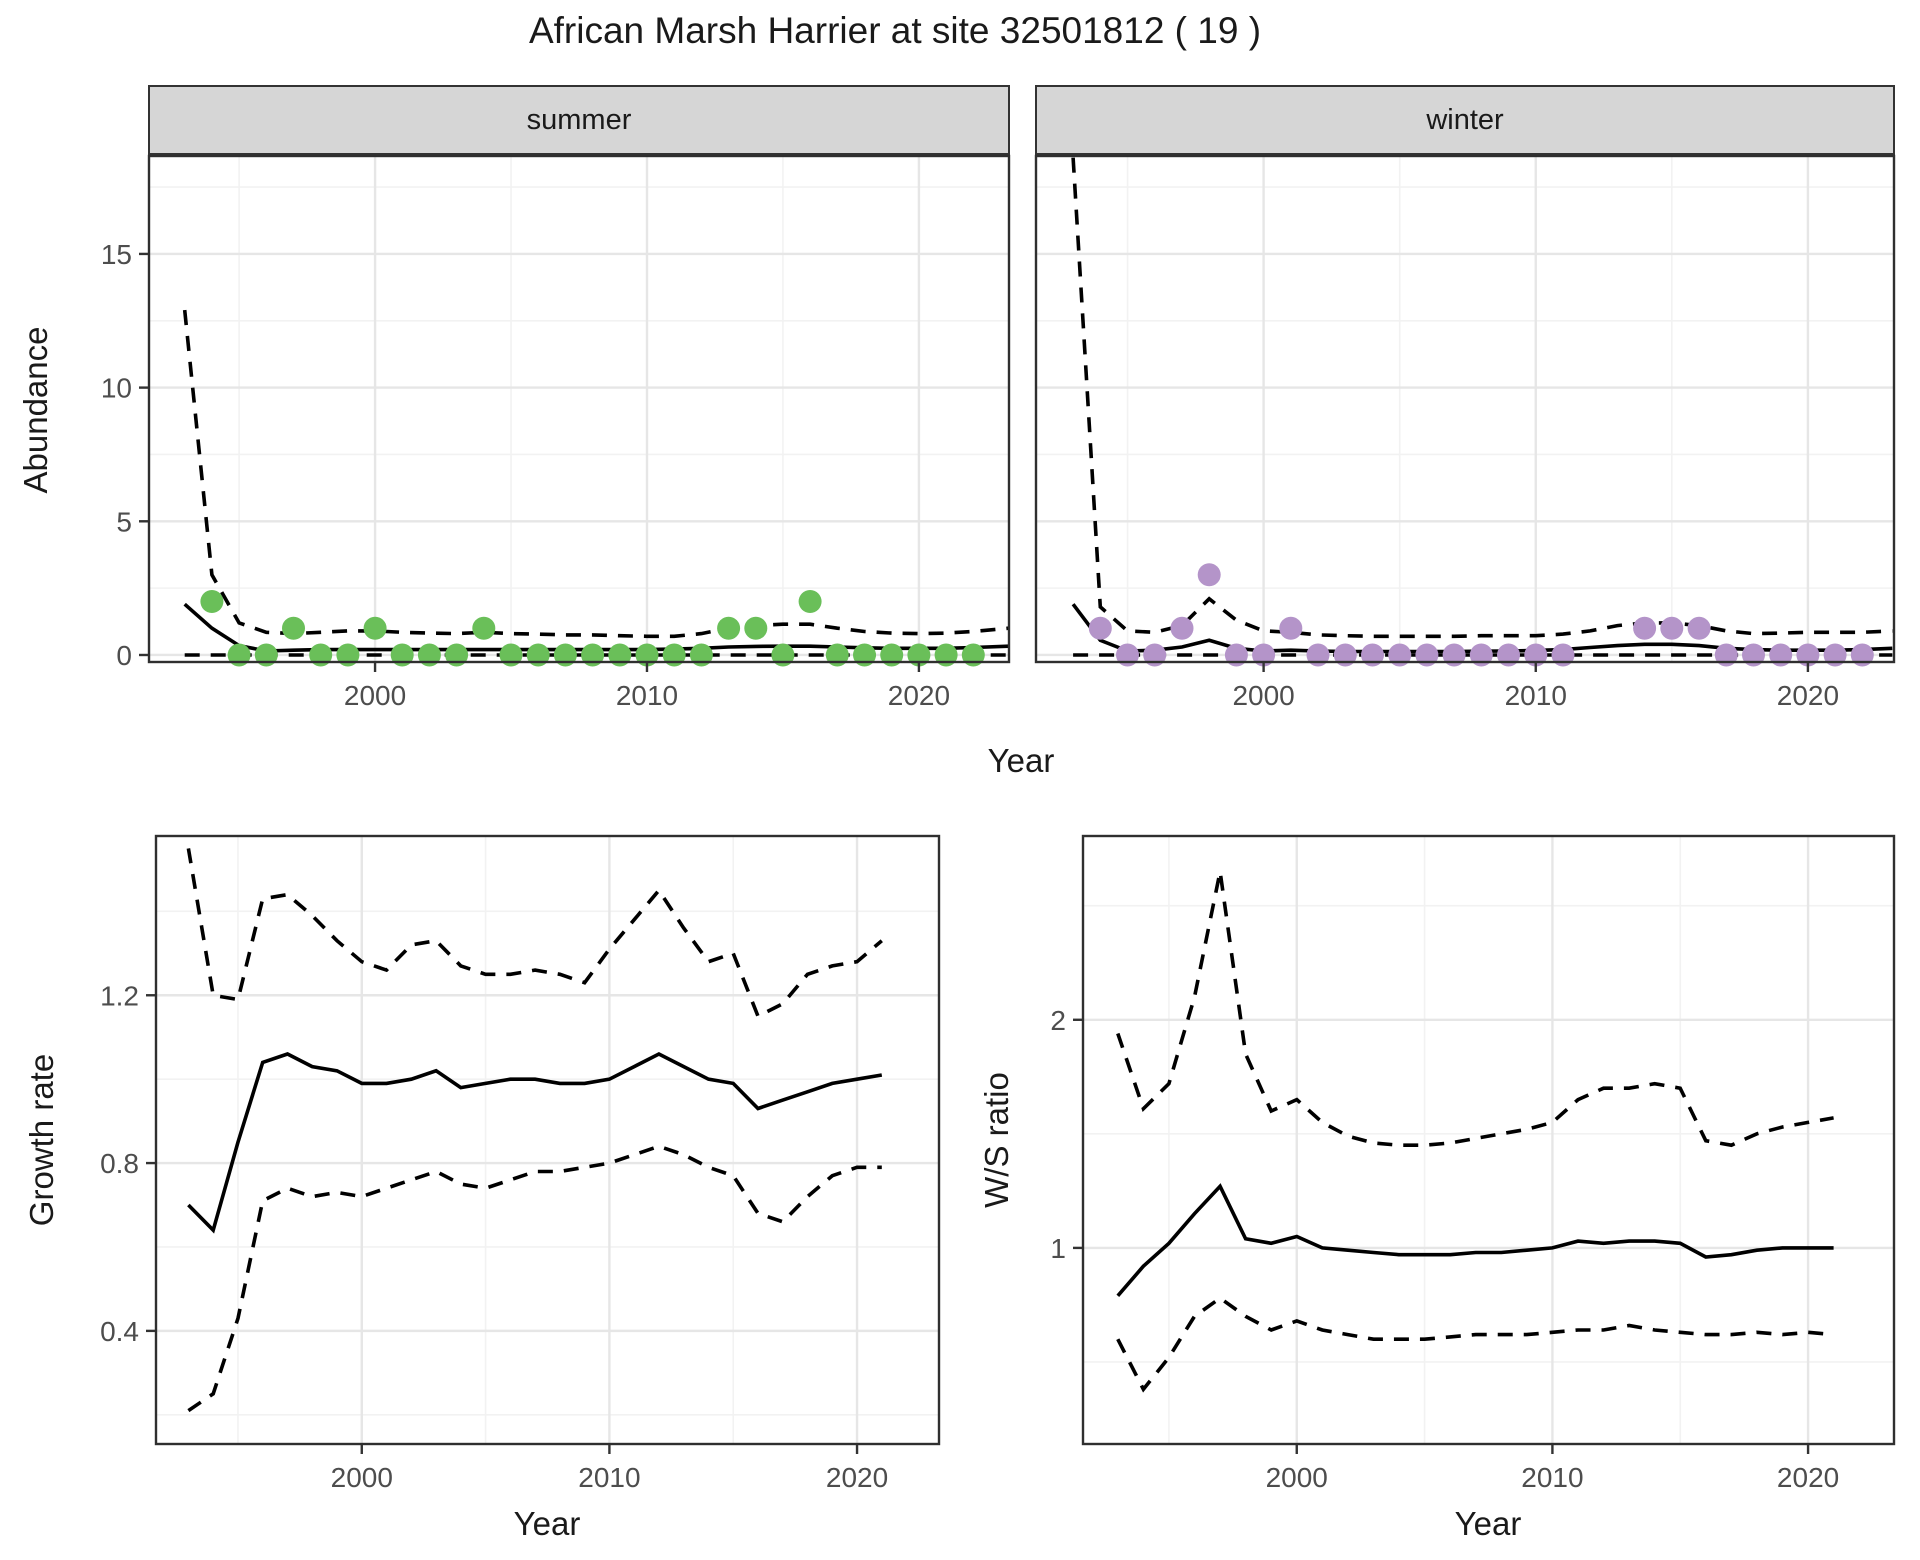  I want to click on svg-text: 15, so click(116, 254).